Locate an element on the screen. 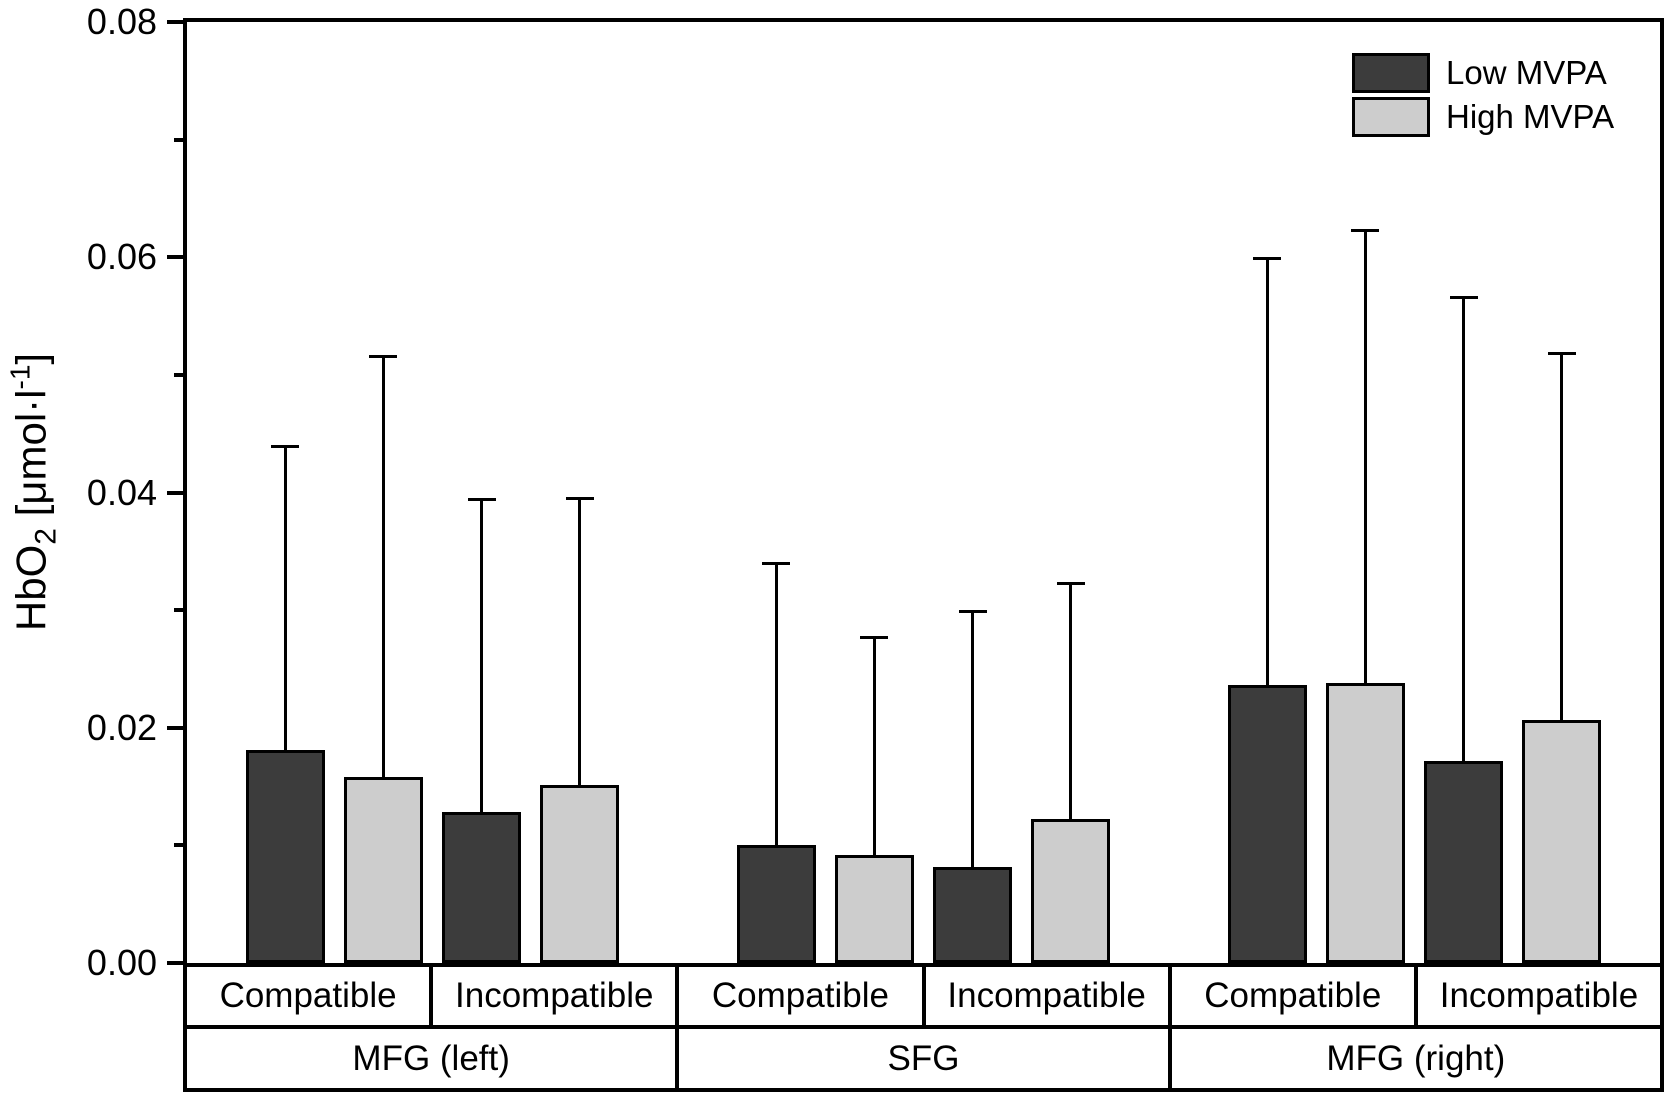 The width and height of the screenshot is (1667, 1098). y-tick-label: 0.00 is located at coordinates (121, 962).